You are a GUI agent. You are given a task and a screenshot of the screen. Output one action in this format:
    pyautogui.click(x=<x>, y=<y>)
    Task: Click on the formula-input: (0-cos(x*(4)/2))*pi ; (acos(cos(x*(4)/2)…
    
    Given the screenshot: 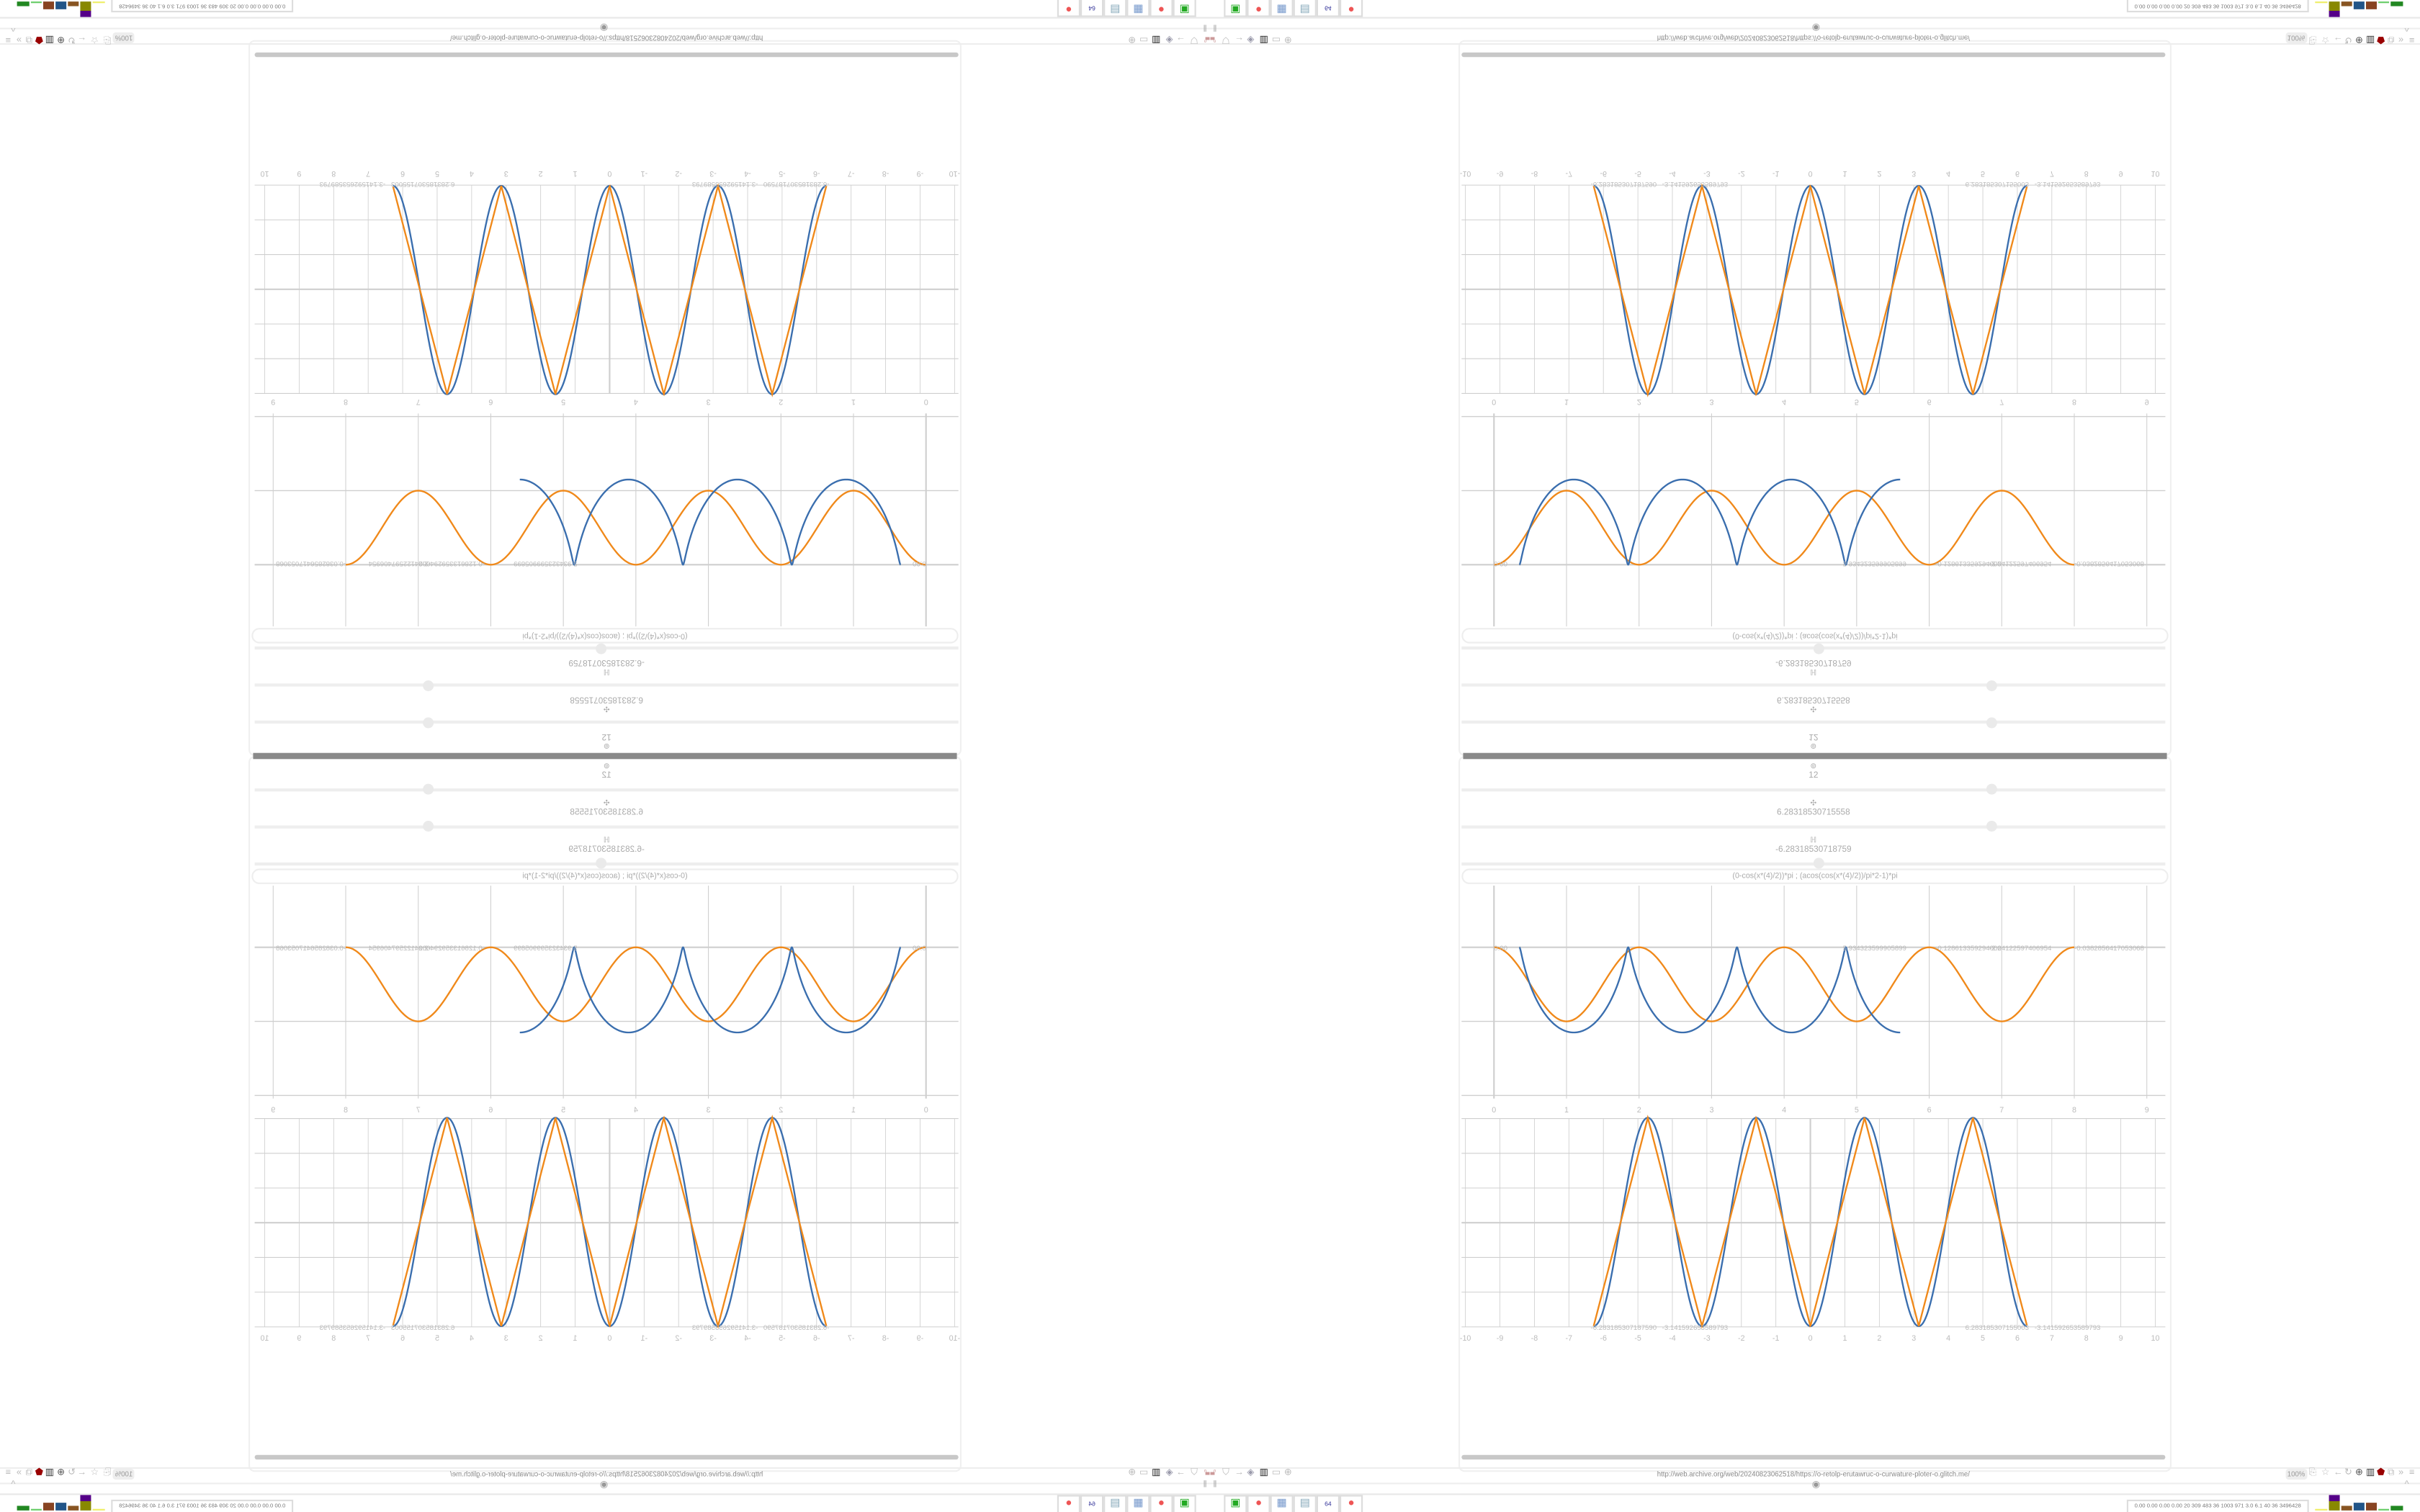 What is the action you would take?
    pyautogui.click(x=1815, y=876)
    